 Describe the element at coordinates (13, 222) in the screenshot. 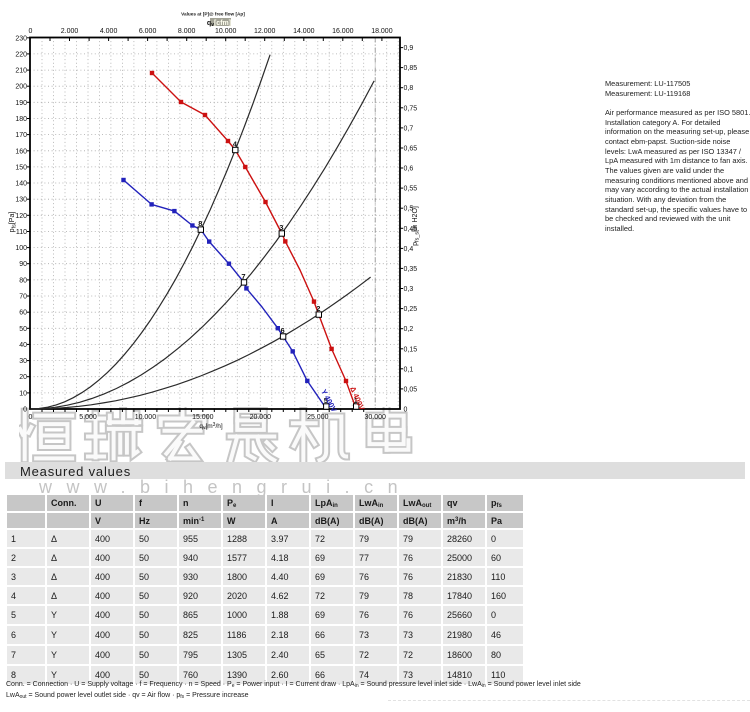

I see `svg-text: pfs[Pa]` at that location.